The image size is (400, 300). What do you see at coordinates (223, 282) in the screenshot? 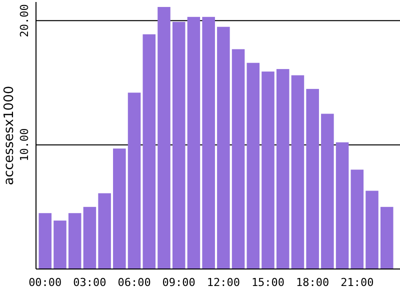
I see `x-tick-label: 12:00` at bounding box center [223, 282].